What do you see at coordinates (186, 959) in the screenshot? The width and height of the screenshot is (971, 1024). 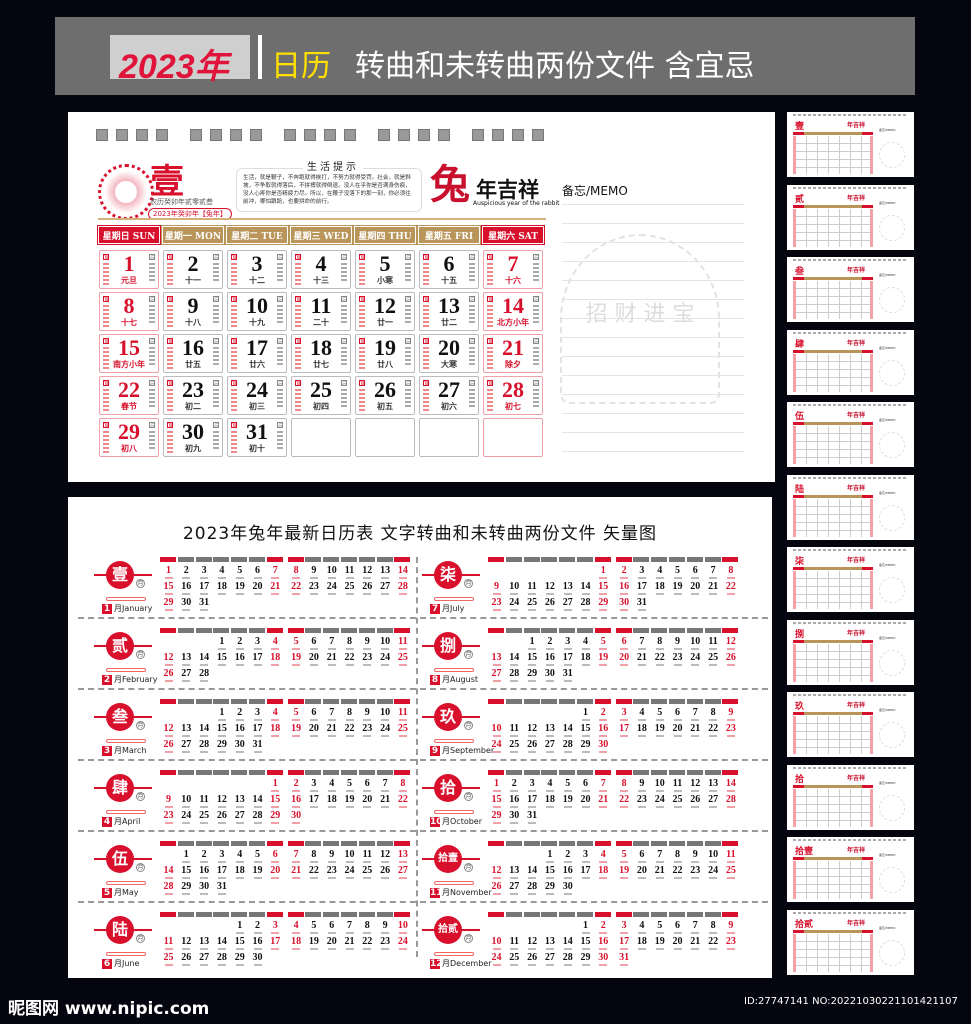 I see `day-number: 26` at bounding box center [186, 959].